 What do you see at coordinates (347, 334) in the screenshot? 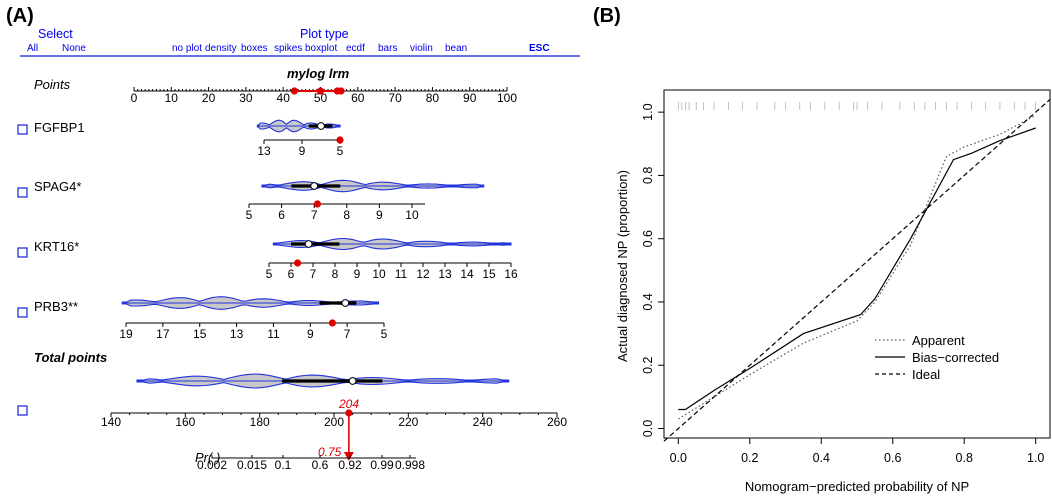
I see `variable-axis-tick-label: 7` at bounding box center [347, 334].